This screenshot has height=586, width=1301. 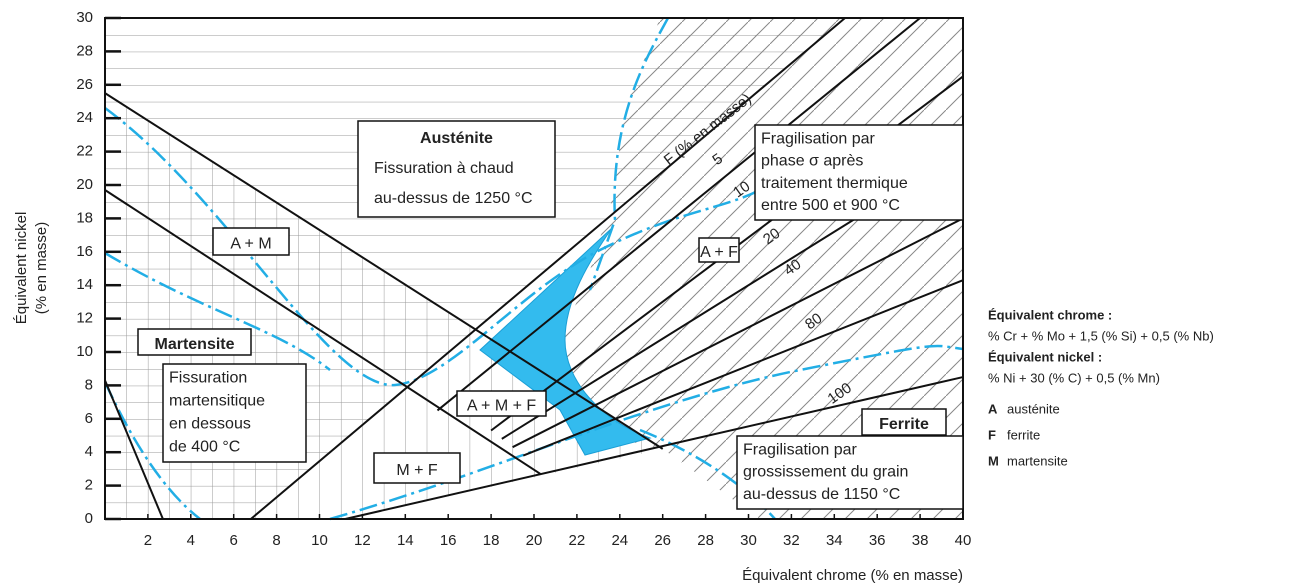 I want to click on note-text: Équivalent chrome :, so click(x=1050, y=314).